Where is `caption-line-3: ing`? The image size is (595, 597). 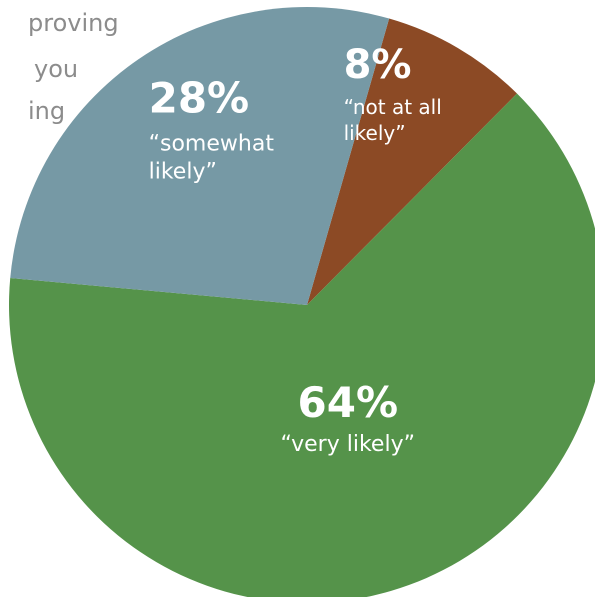
caption-line-3: ing is located at coordinates (47, 111).